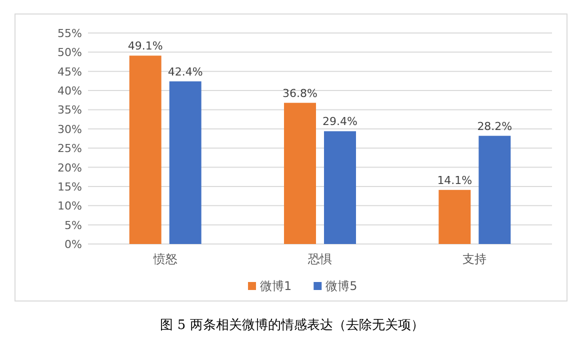 This screenshot has width=585, height=338. Describe the element at coordinates (70, 149) in the screenshot. I see `y-tick-label: 25%` at that location.